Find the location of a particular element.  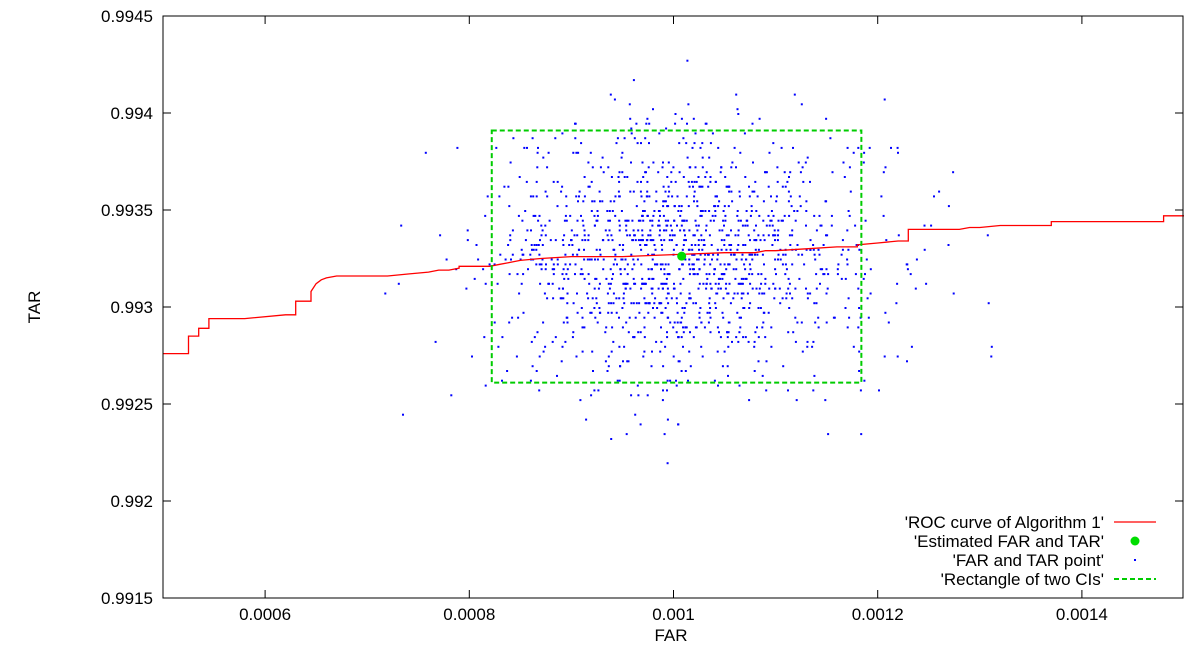

legend-label-points: 'FAR and TAR point' is located at coordinates (1028, 560).